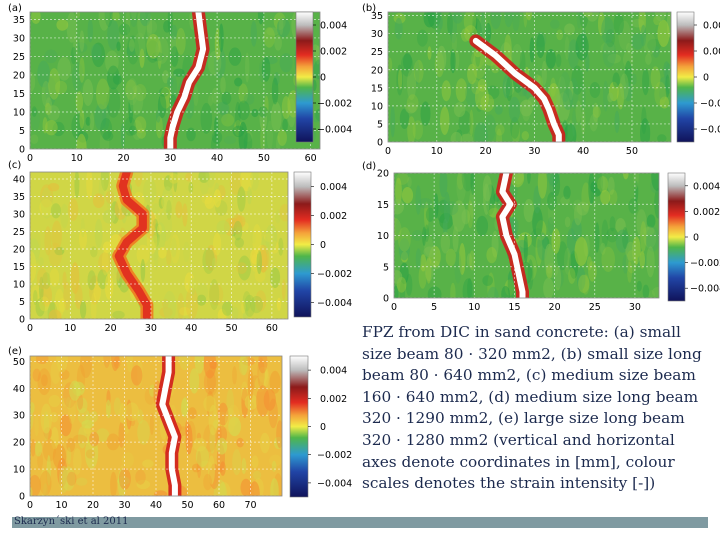  Describe the element at coordinates (311, 158) in the screenshot. I see `x-tick-label: 60` at that location.